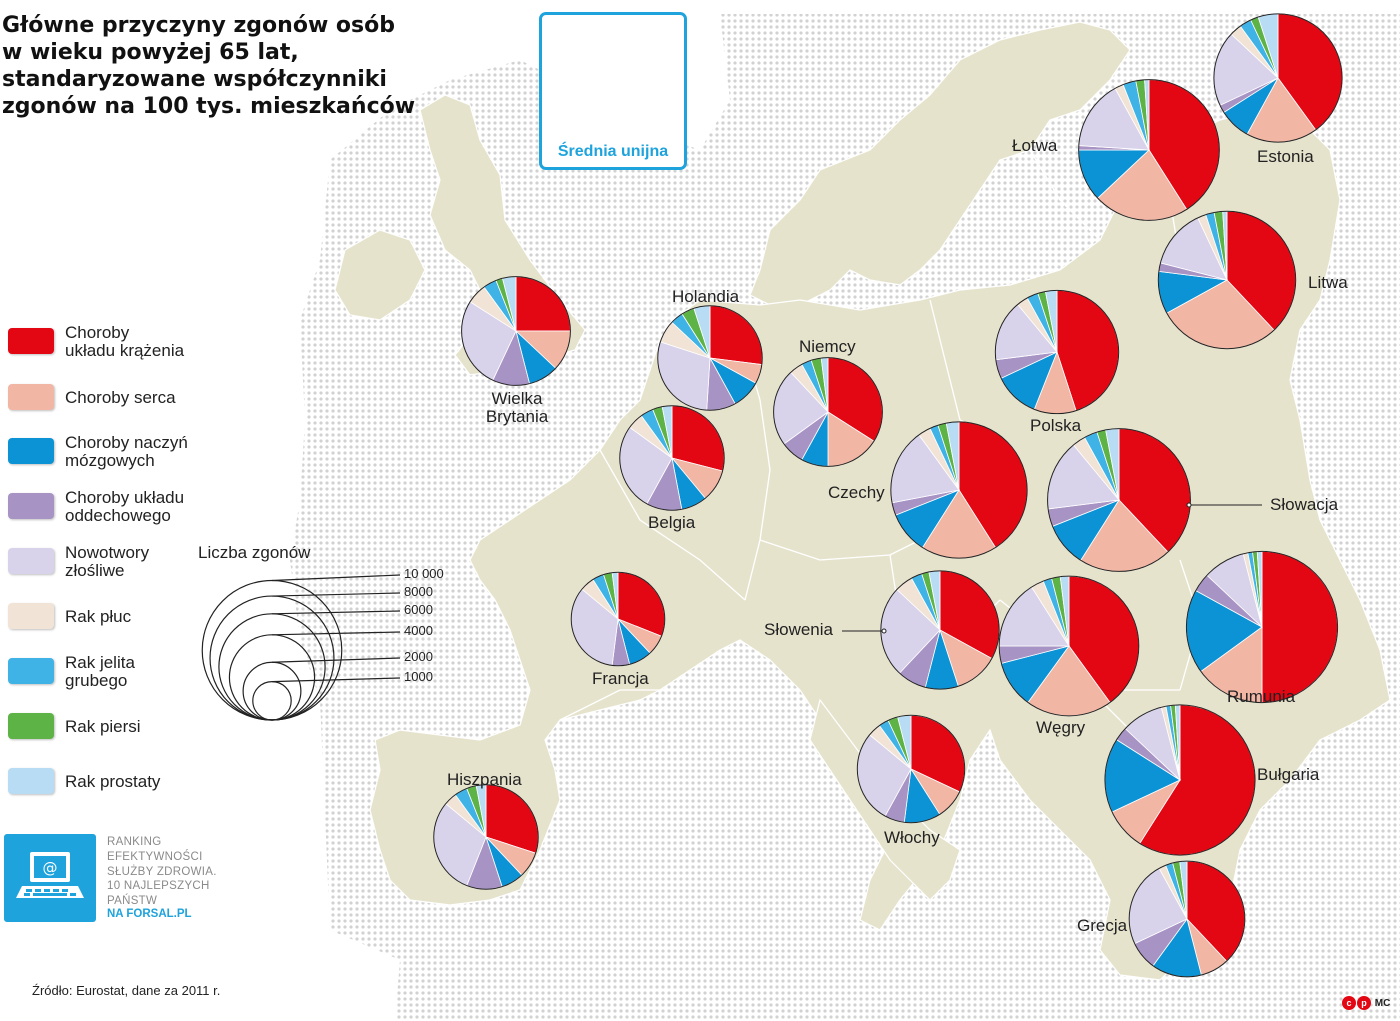  Describe the element at coordinates (126, 990) in the screenshot. I see `source-note: Źródło: Eurostat, dane za 2011 r.` at that location.